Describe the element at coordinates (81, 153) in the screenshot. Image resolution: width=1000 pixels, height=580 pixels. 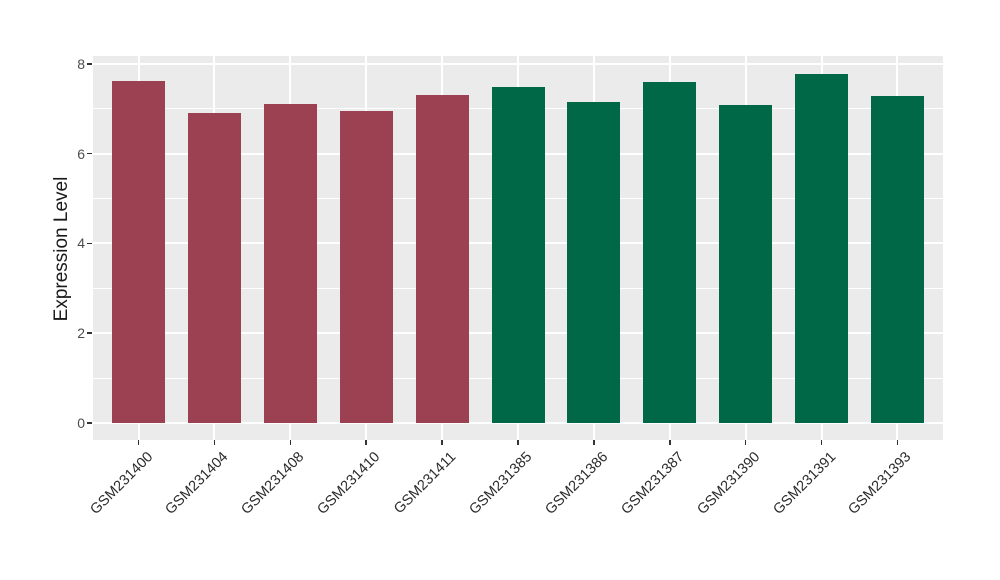
I see `y-tick-label: 6` at that location.